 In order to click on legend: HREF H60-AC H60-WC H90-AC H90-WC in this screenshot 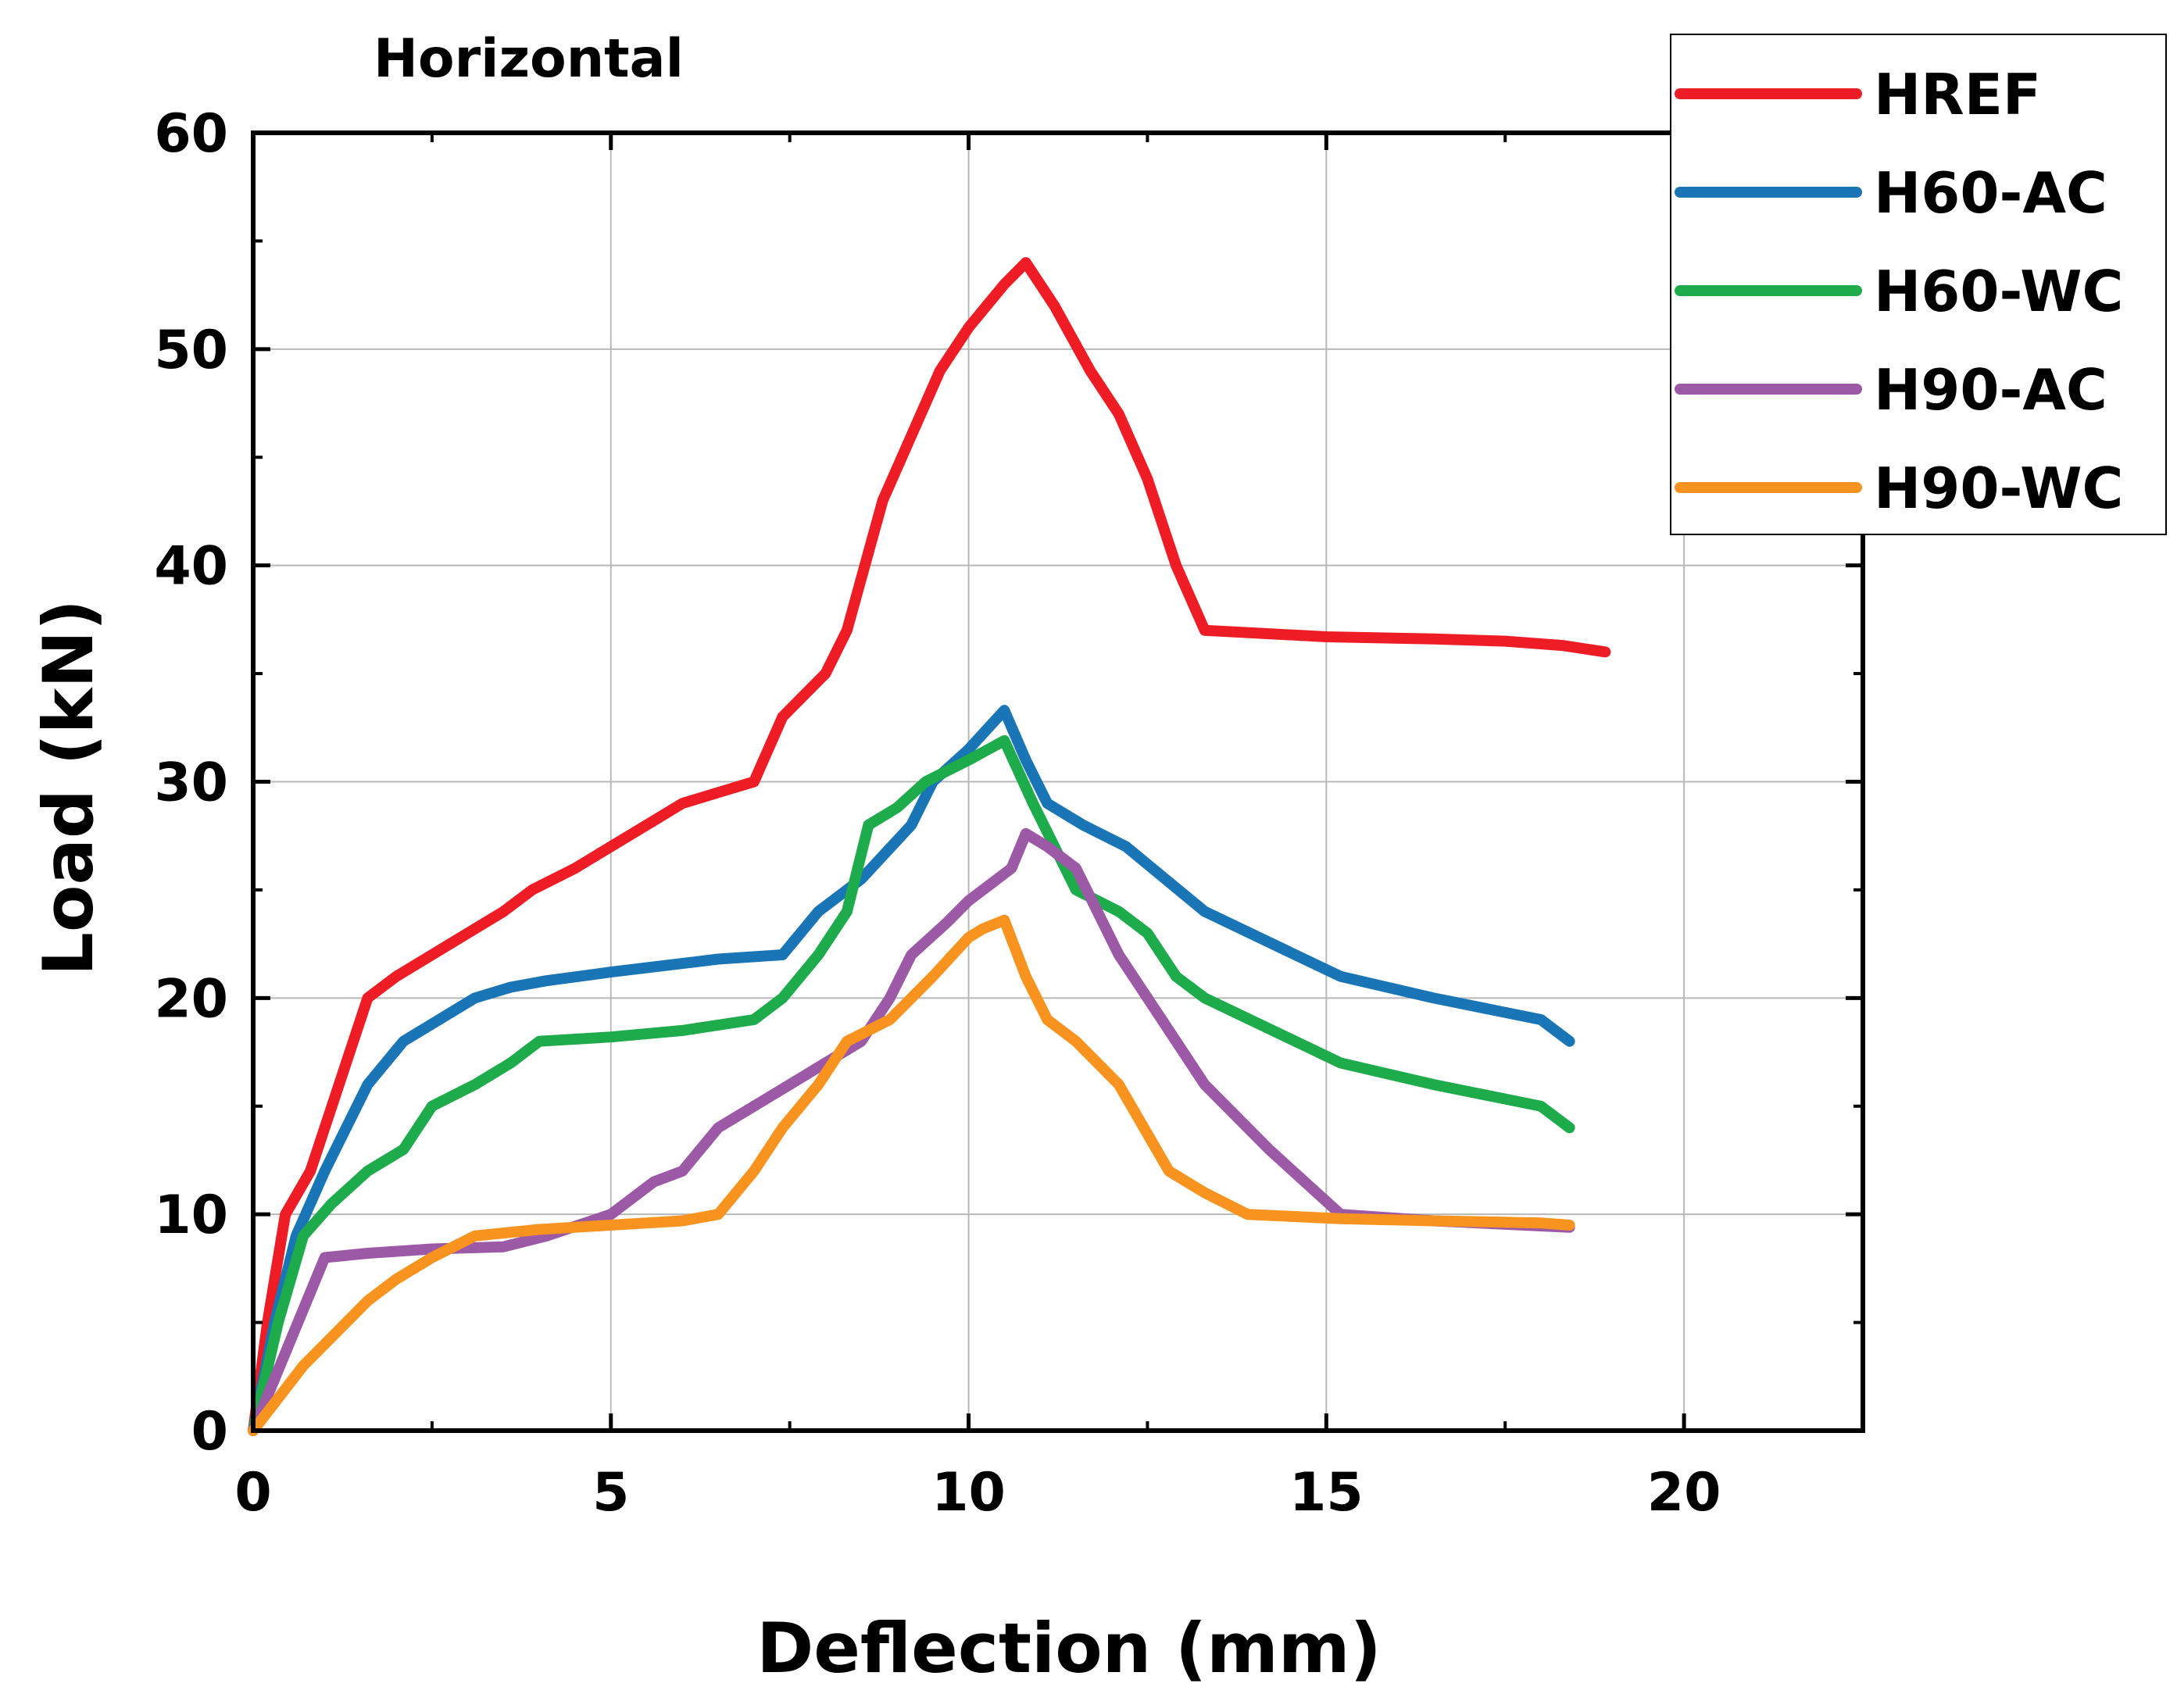, I will do `click(1918, 284)`.